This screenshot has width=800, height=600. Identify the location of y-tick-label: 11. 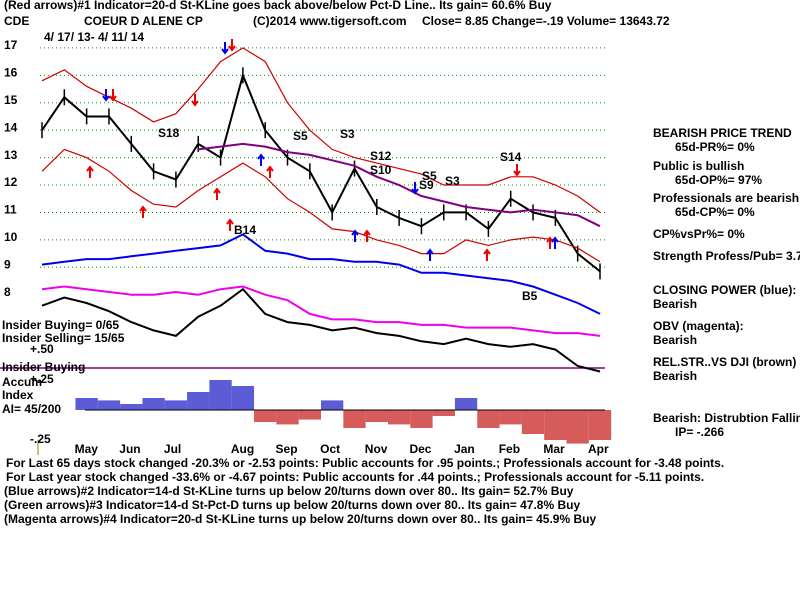
(10, 210).